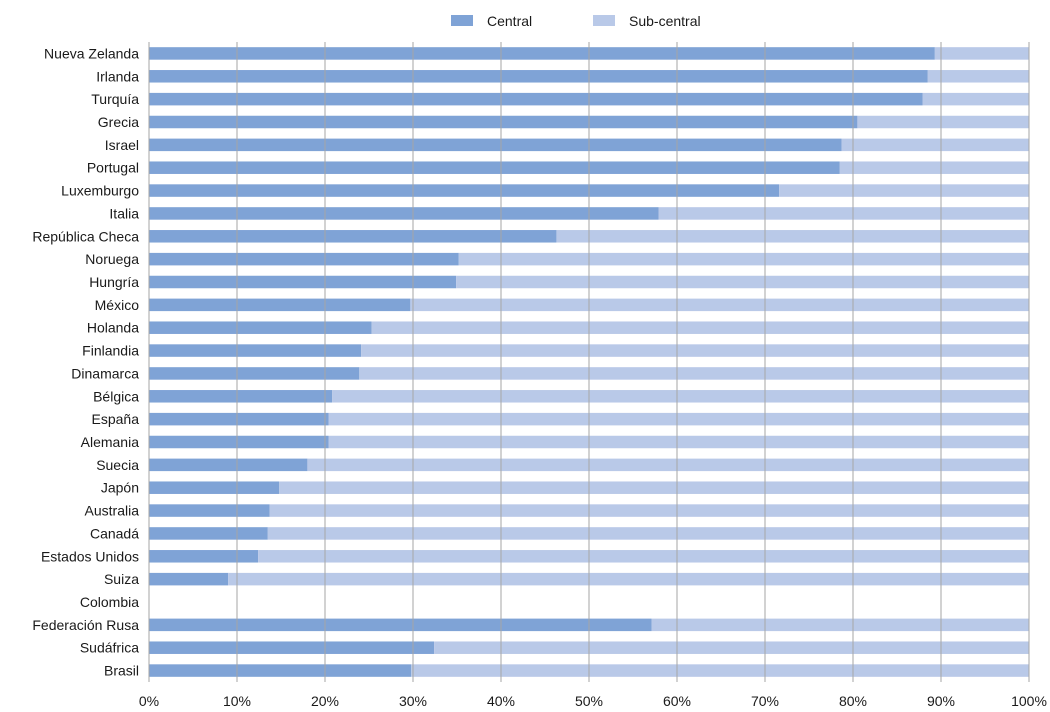  I want to click on category-label: Irlanda, so click(117, 76).